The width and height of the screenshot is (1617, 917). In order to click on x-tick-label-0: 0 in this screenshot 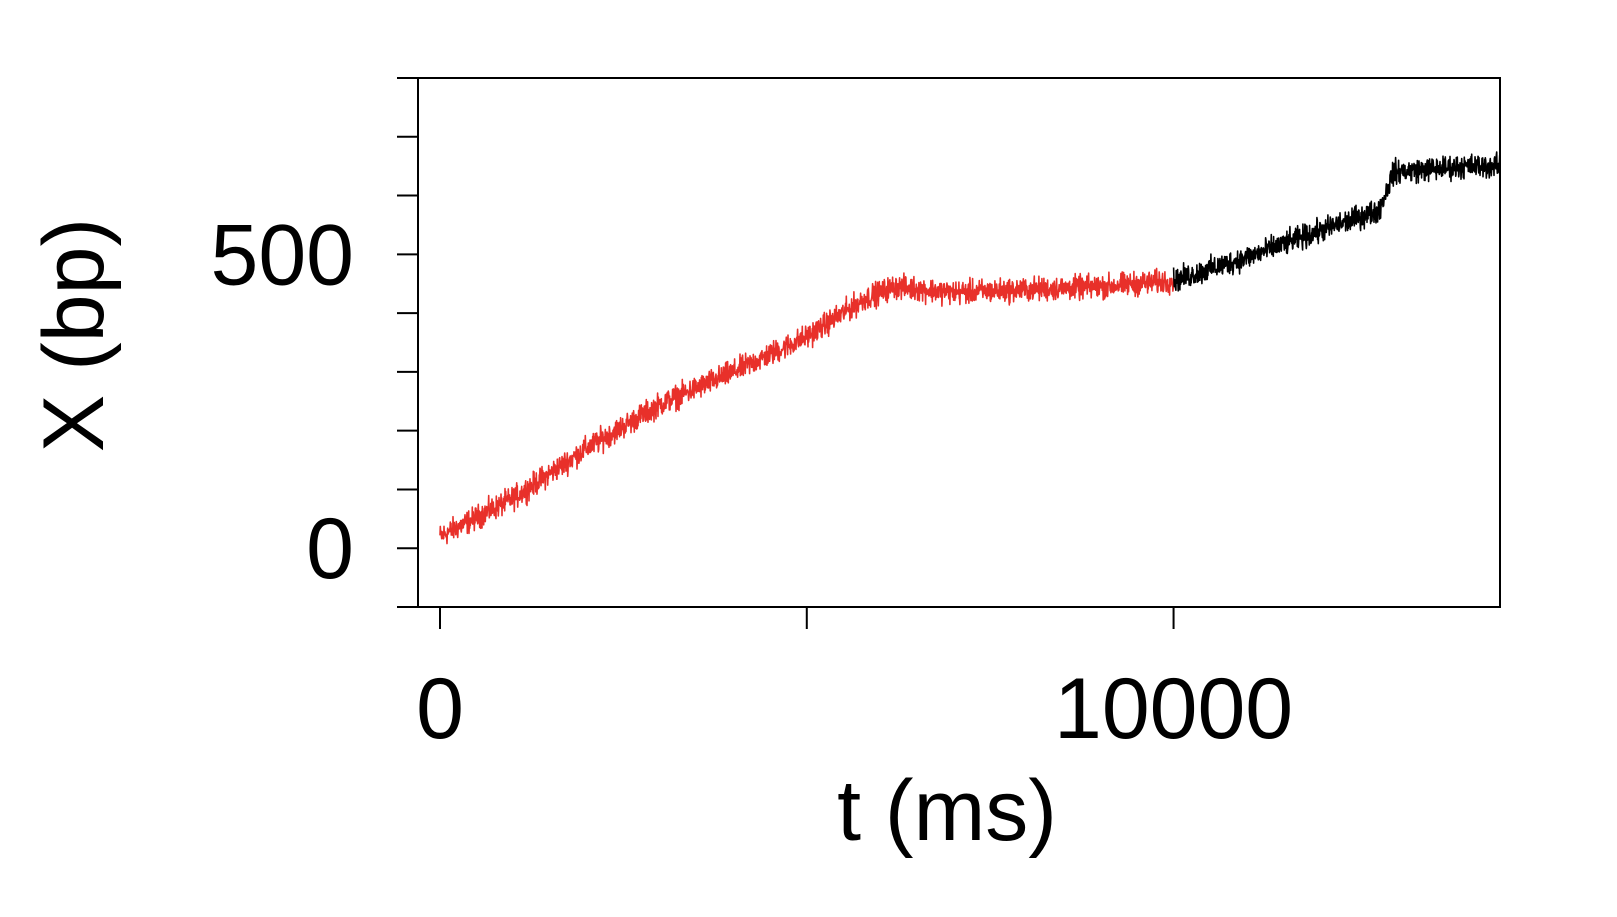, I will do `click(440, 709)`.